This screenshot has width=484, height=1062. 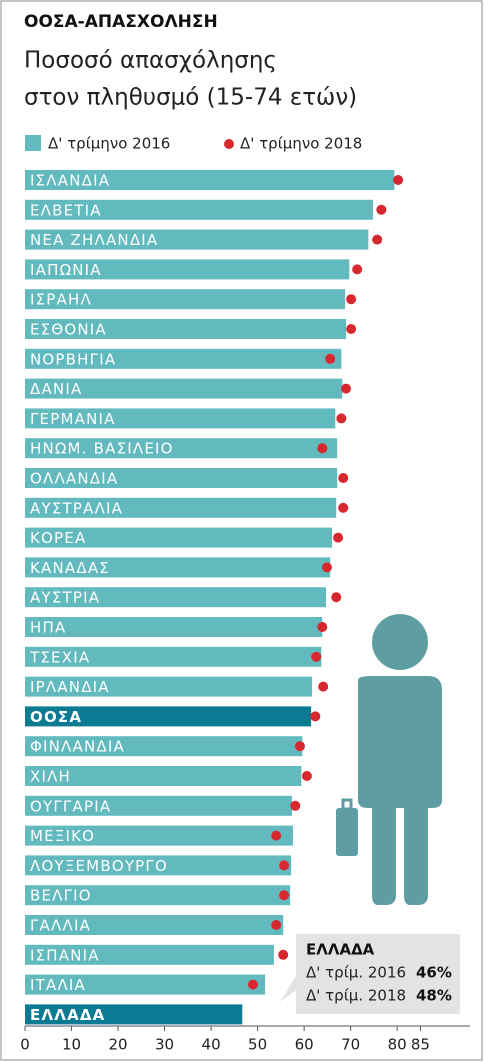 I want to click on category-label: ΙΣΡΑΗΛ, so click(x=61, y=300).